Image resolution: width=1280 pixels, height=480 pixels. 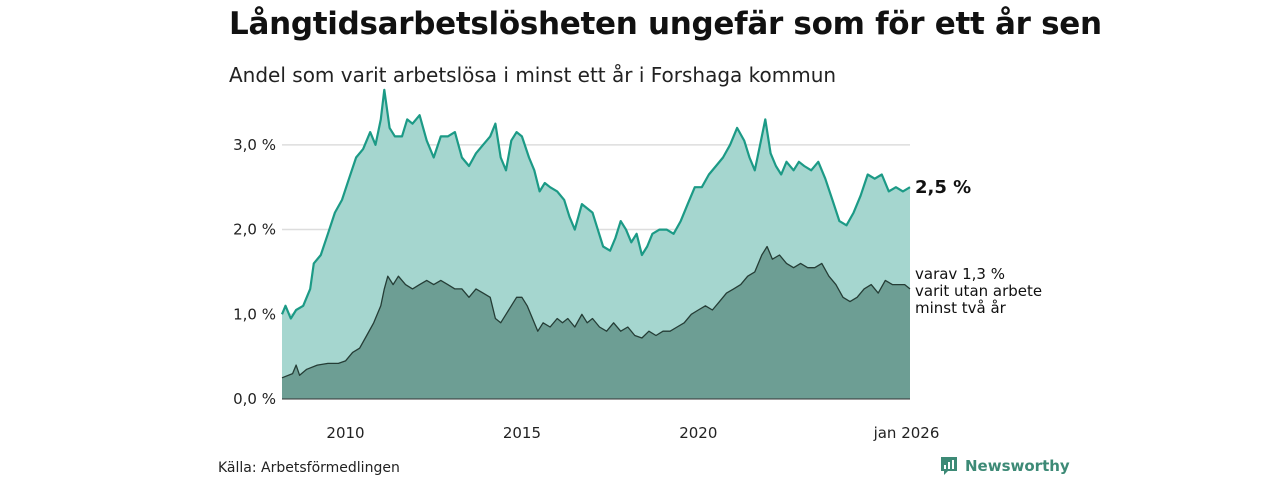 What do you see at coordinates (949, 466) in the screenshot?
I see `newsworthy-logo-icon` at bounding box center [949, 466].